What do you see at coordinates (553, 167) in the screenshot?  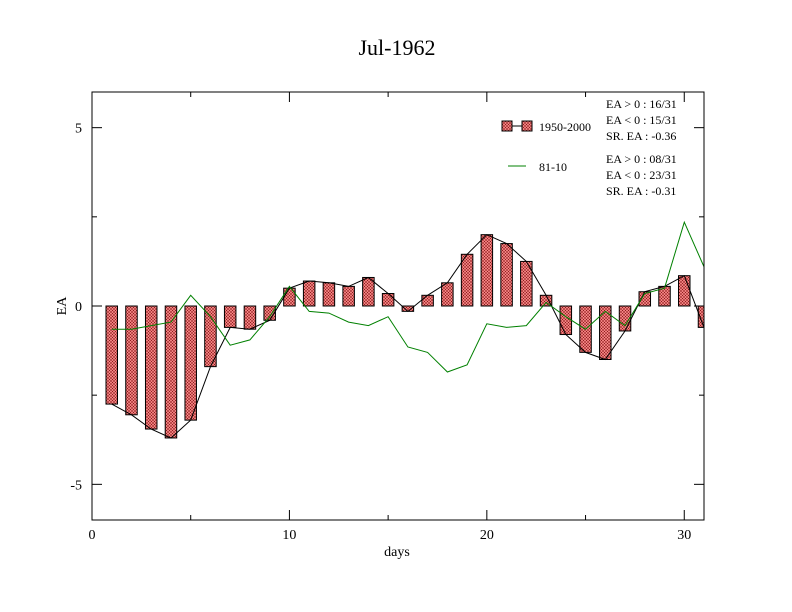 I see `legend-label-81-10: 81-10` at bounding box center [553, 167].